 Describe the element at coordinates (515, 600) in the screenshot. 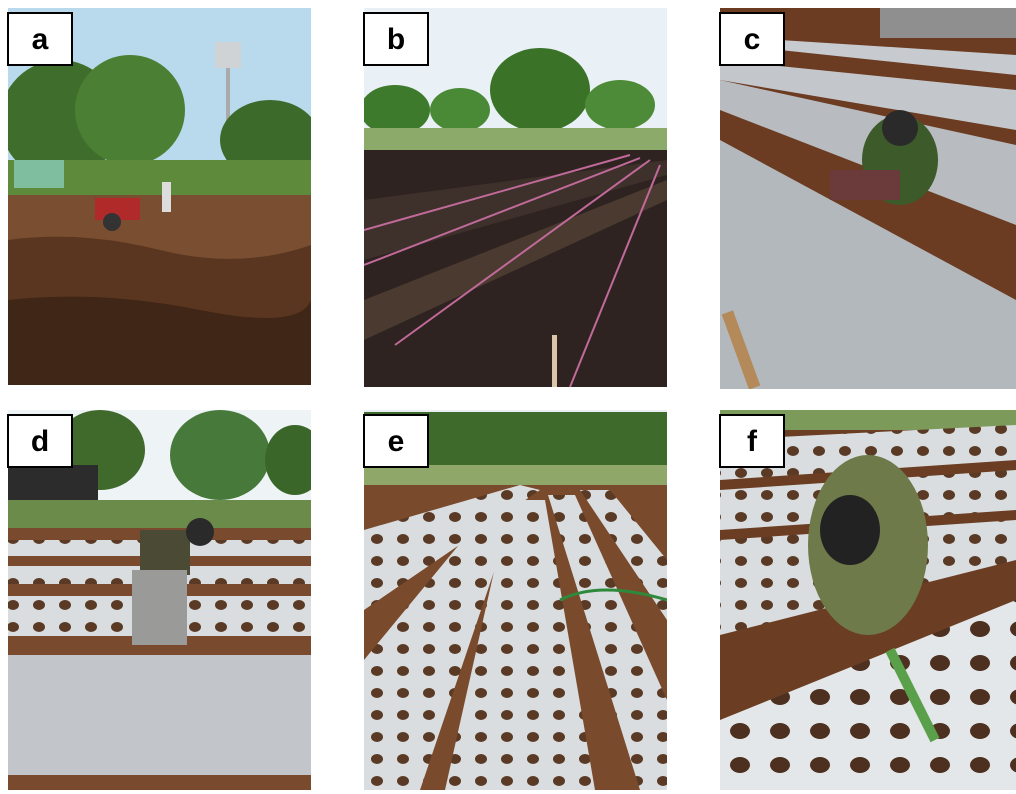

I see `photo-e` at that location.